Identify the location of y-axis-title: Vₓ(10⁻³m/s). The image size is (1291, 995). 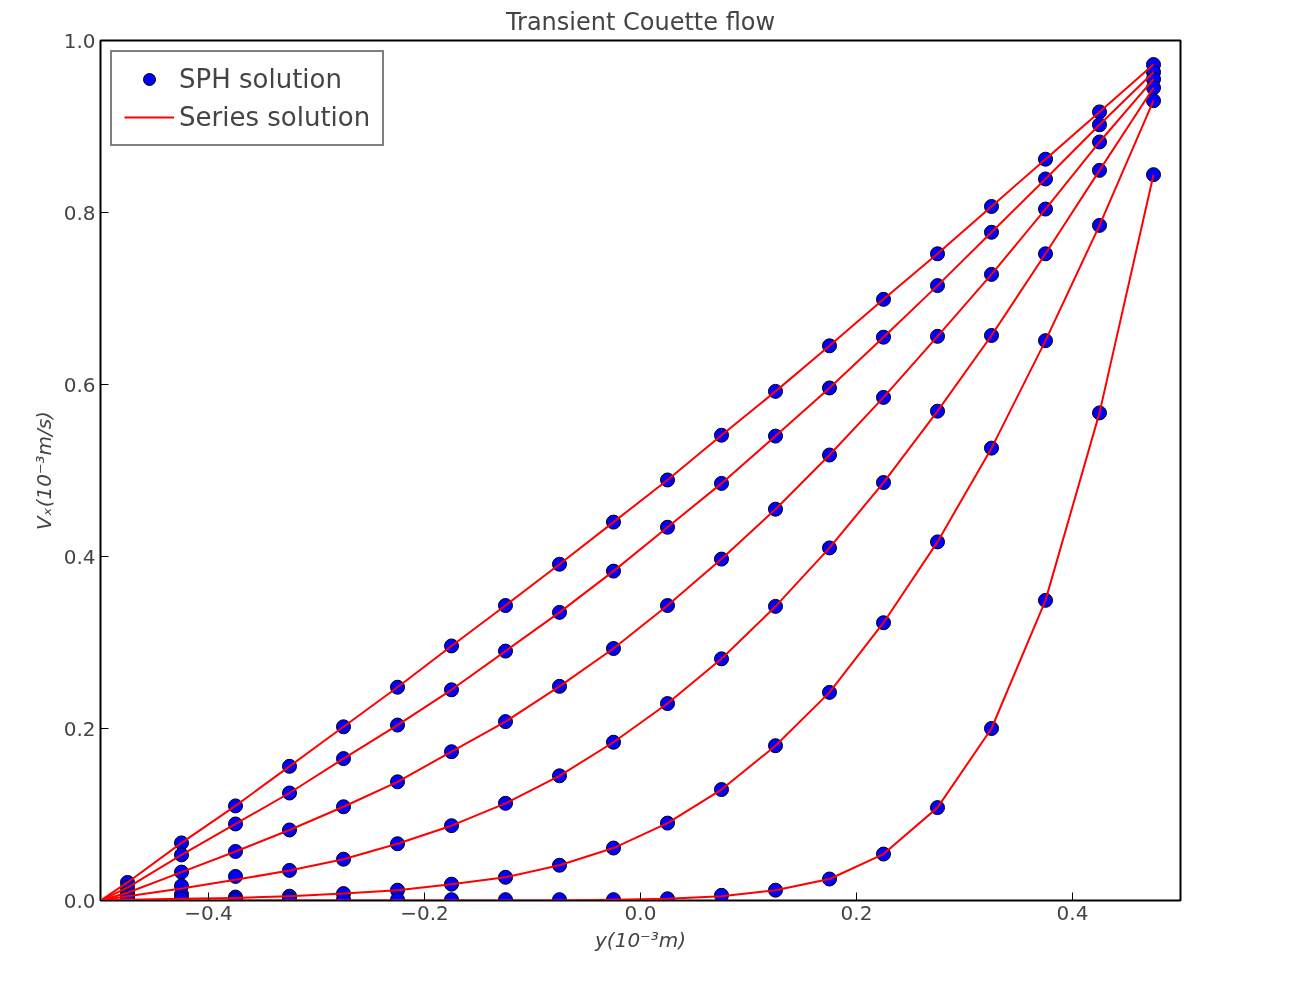
(43, 470).